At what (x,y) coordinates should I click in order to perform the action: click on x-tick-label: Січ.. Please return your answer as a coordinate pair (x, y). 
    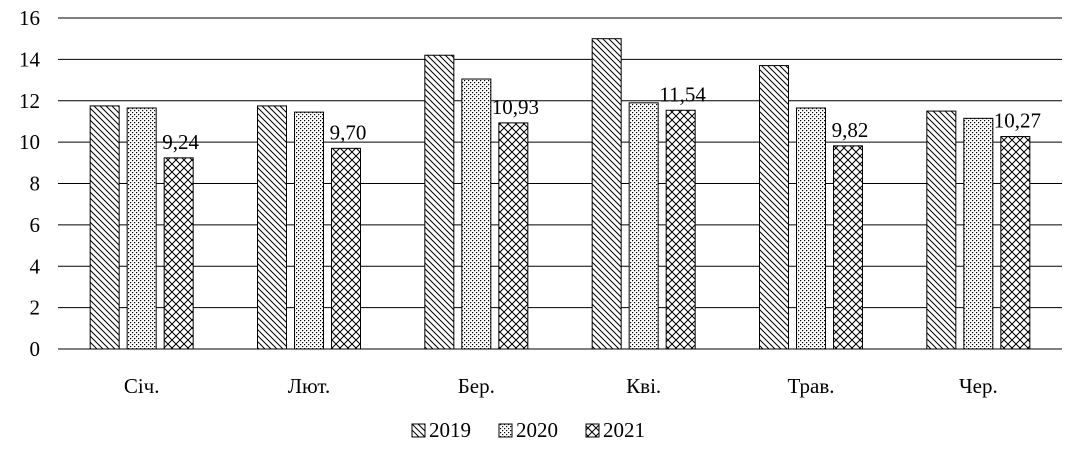
    Looking at the image, I should click on (142, 386).